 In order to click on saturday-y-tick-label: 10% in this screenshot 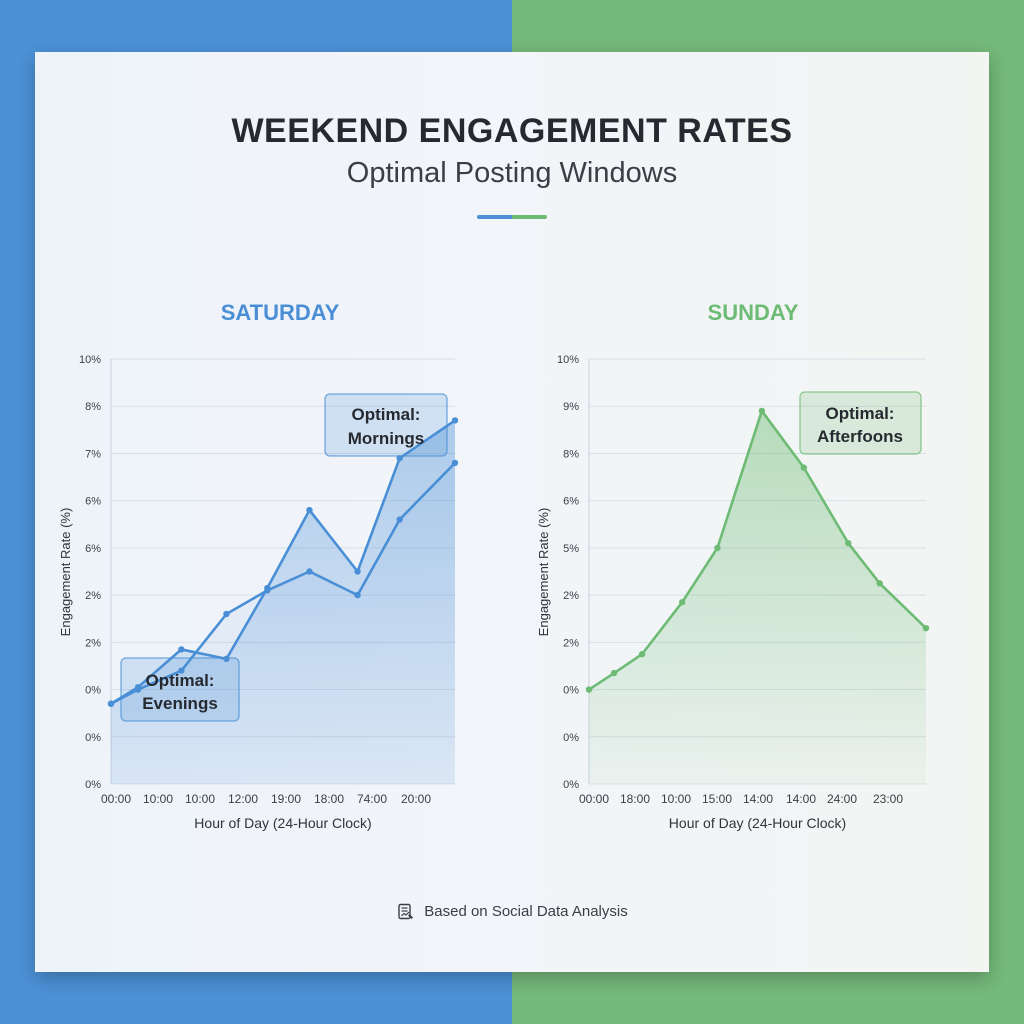, I will do `click(90, 360)`.